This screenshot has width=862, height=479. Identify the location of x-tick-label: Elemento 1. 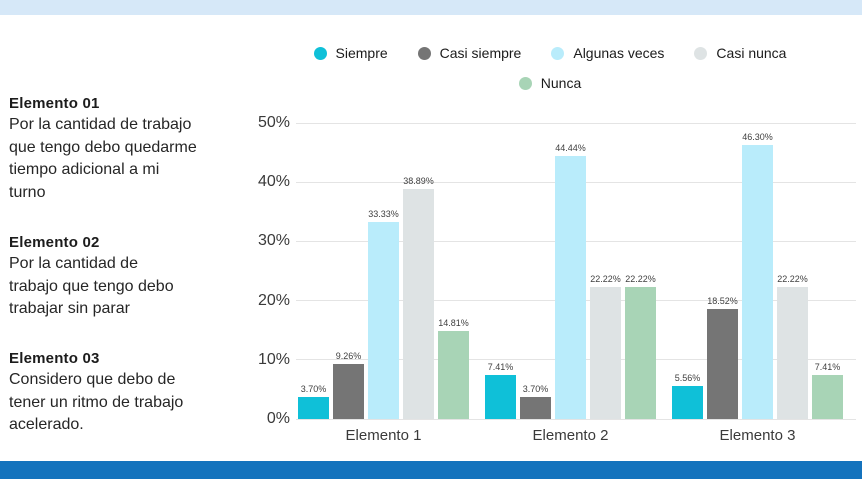
(383, 435).